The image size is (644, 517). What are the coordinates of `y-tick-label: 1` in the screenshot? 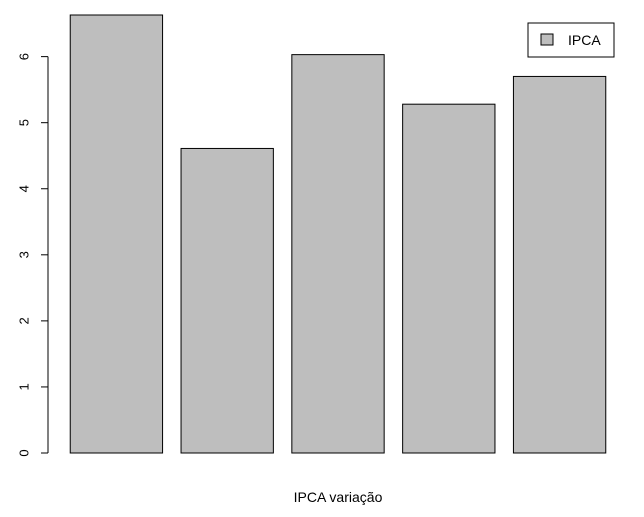 It's located at (24, 386).